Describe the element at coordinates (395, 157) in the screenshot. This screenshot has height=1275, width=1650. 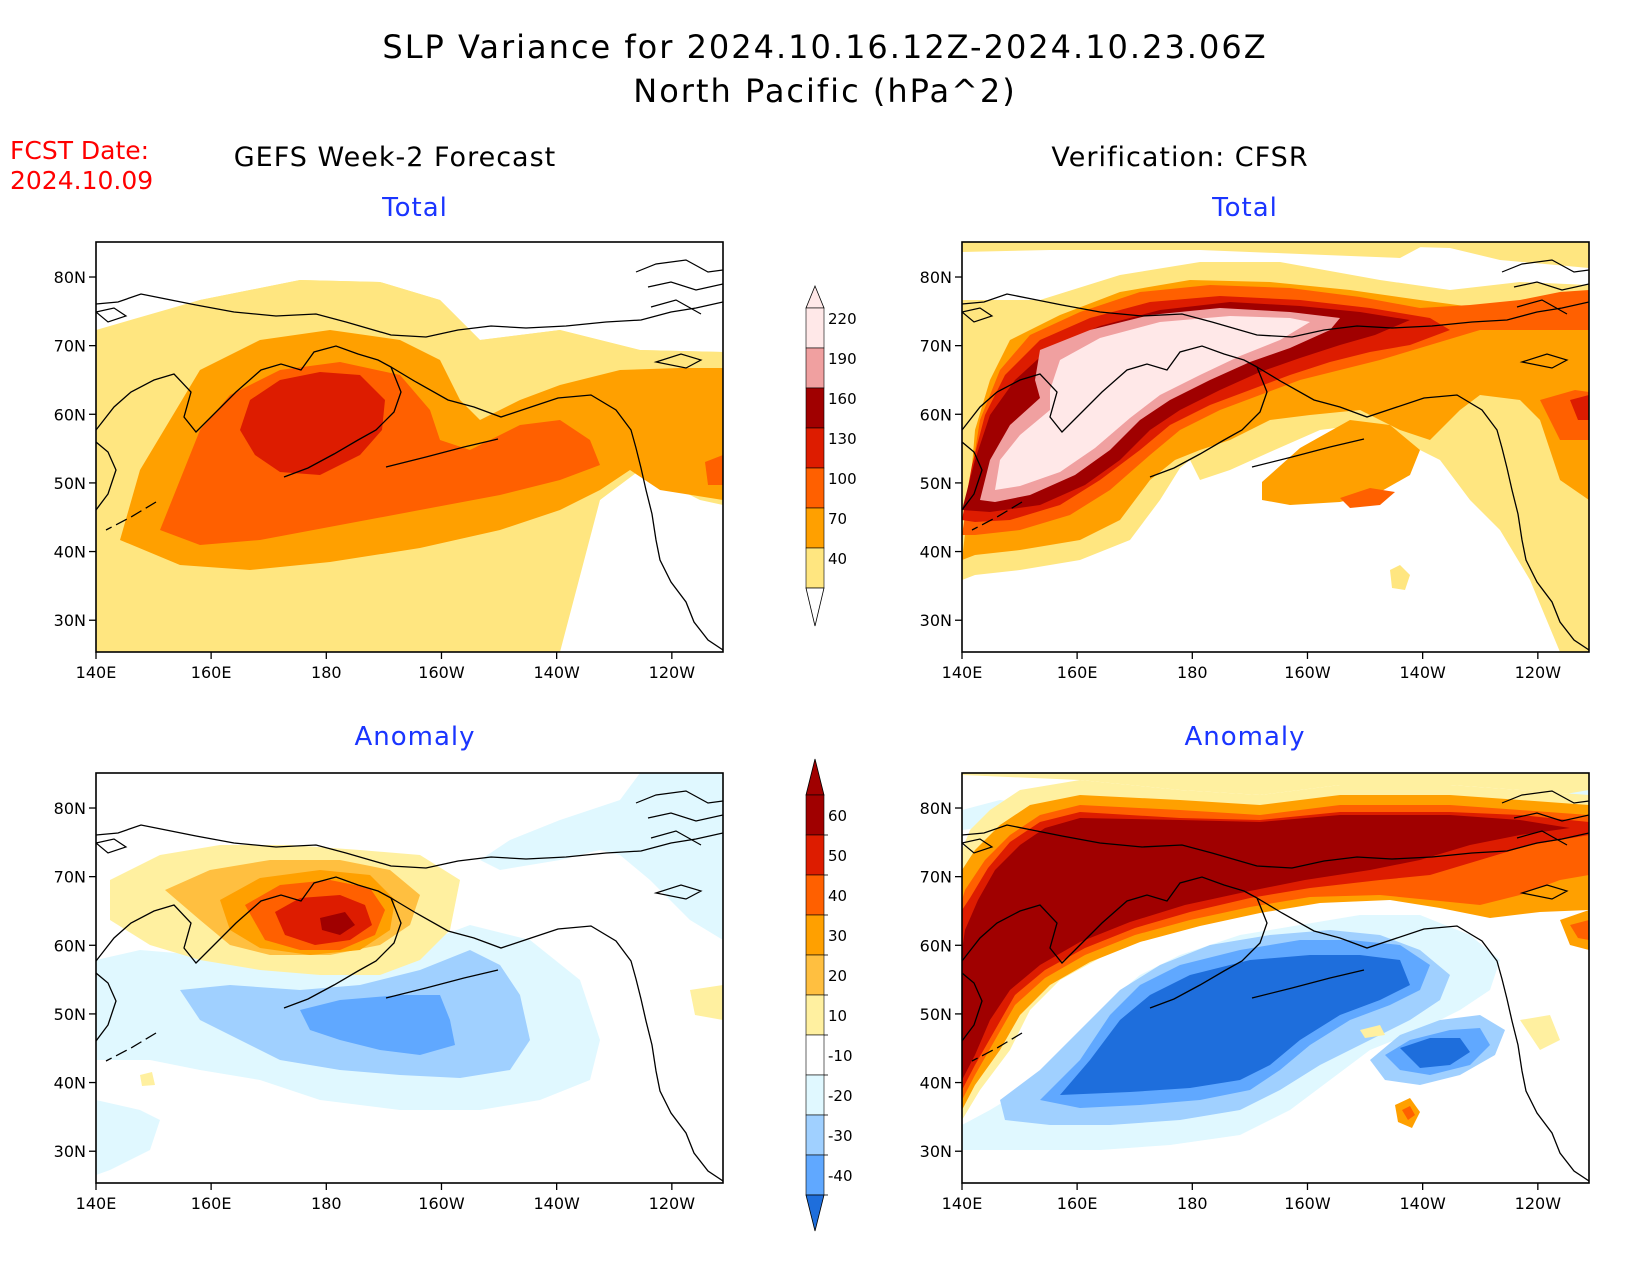
I see `left-column-title: GEFS Week-2 Forecast` at that location.